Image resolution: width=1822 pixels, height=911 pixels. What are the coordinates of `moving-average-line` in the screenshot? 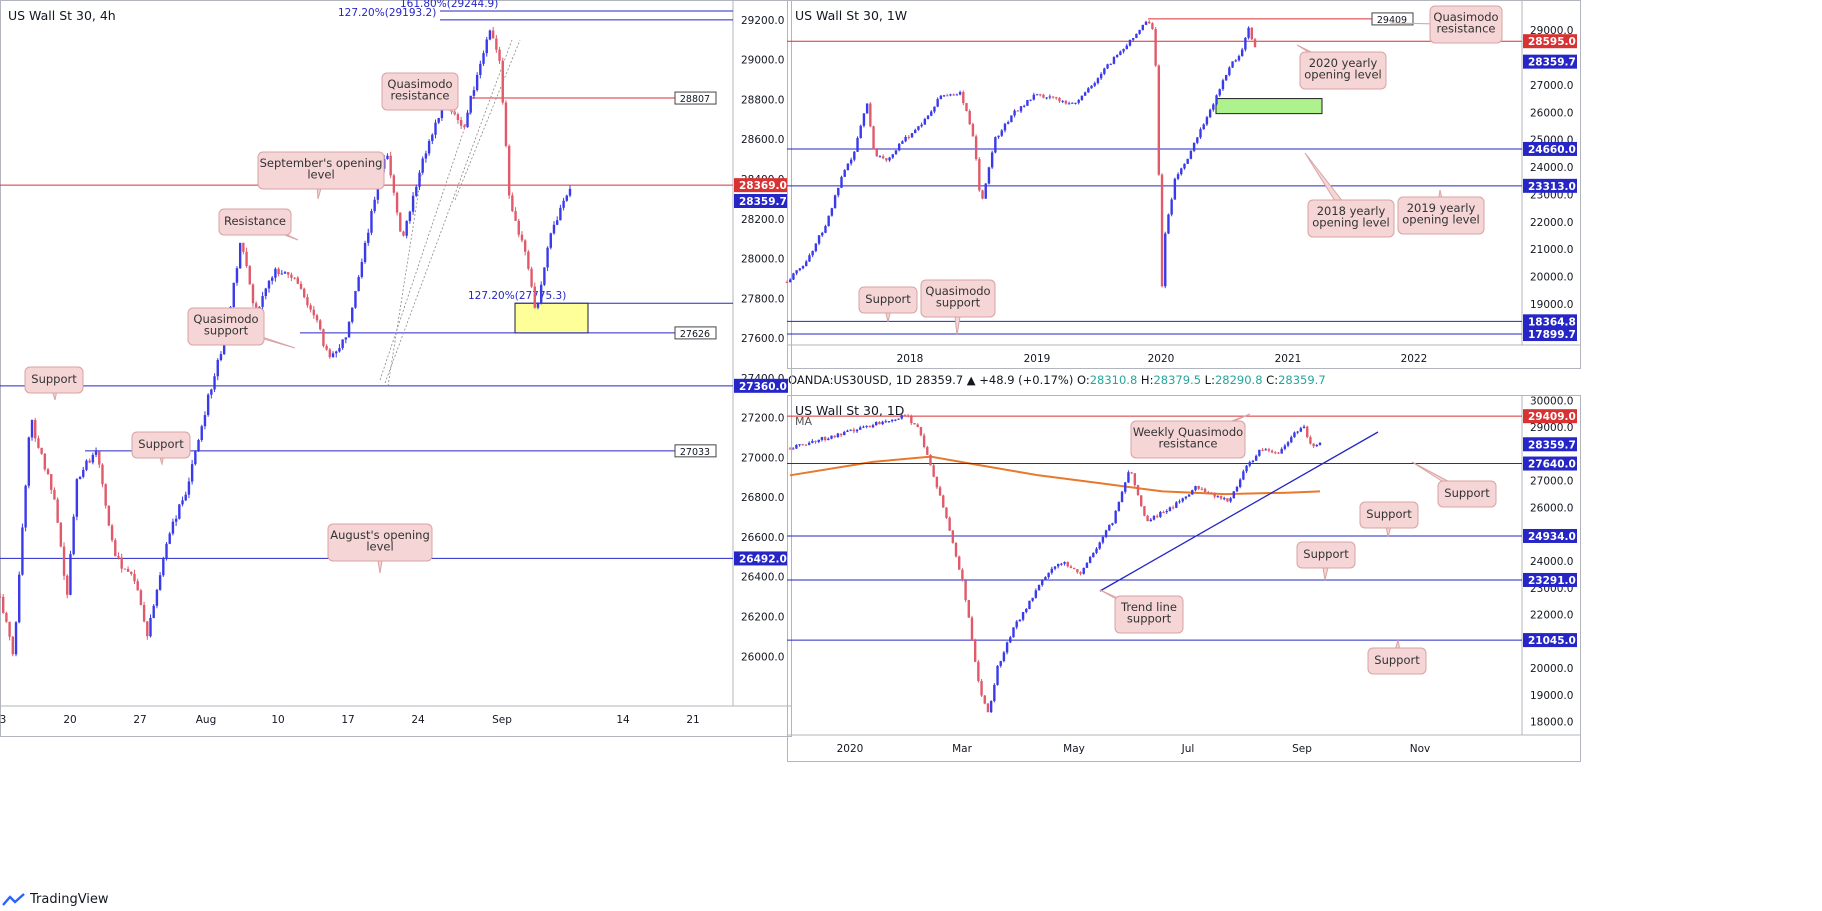 It's located at (1055, 475).